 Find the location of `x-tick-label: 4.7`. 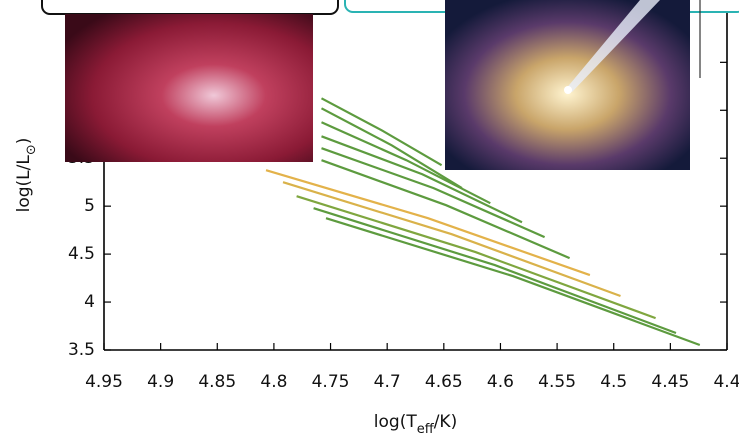

x-tick-label: 4.7 is located at coordinates (387, 382).